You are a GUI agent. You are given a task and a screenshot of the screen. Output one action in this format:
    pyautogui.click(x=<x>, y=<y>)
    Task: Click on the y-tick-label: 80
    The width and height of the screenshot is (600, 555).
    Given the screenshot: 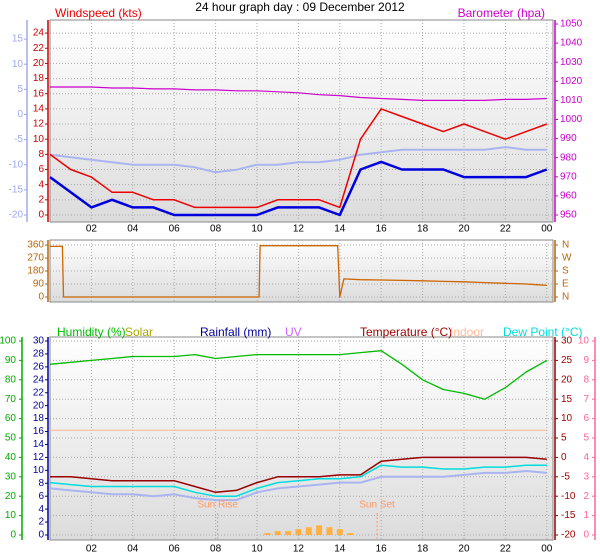 What is the action you would take?
    pyautogui.click(x=11, y=379)
    